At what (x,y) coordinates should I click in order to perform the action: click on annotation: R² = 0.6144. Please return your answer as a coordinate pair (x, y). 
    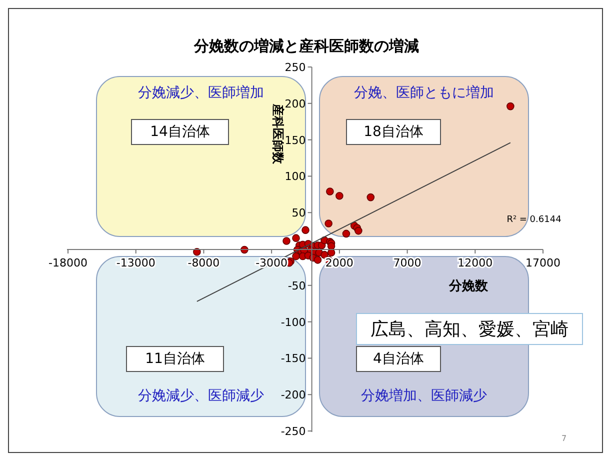
    Looking at the image, I should click on (534, 220).